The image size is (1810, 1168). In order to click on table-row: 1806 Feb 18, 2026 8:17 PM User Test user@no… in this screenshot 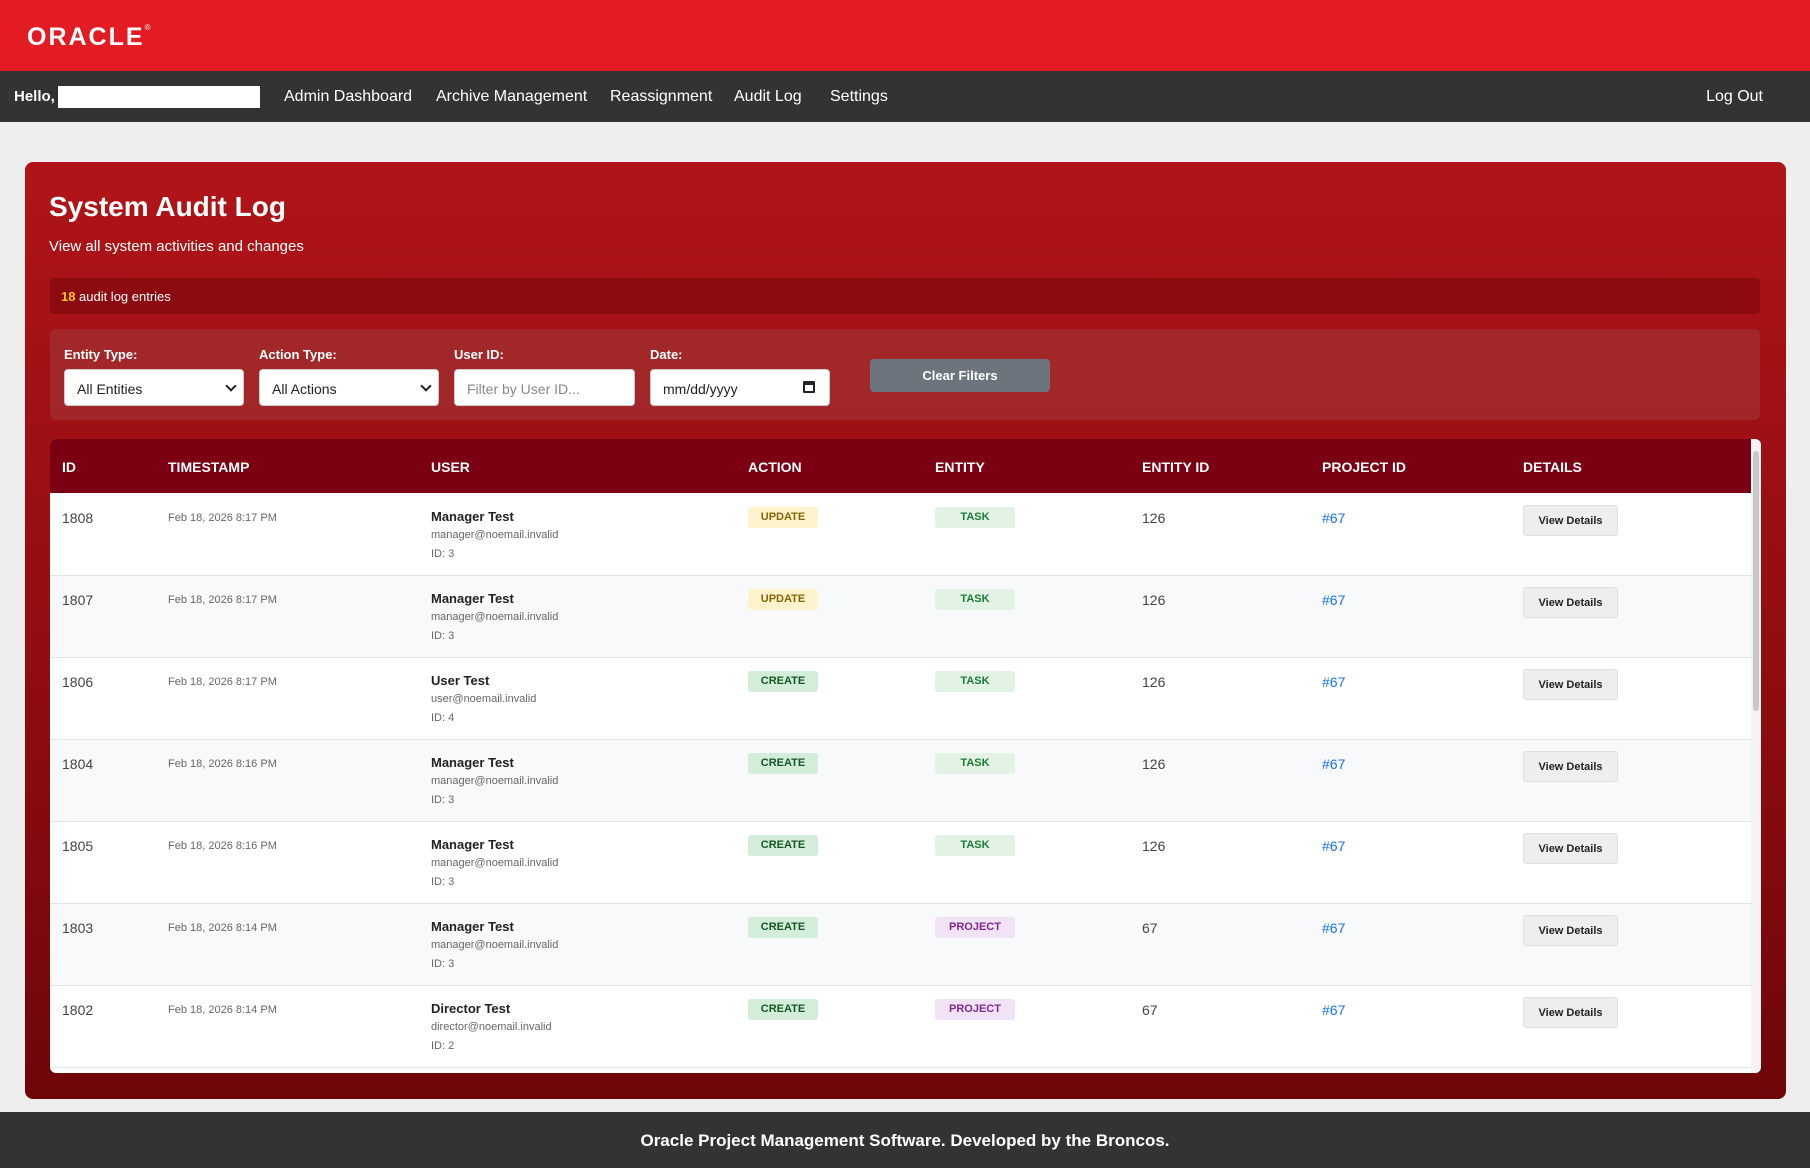, I will do `click(900, 699)`.